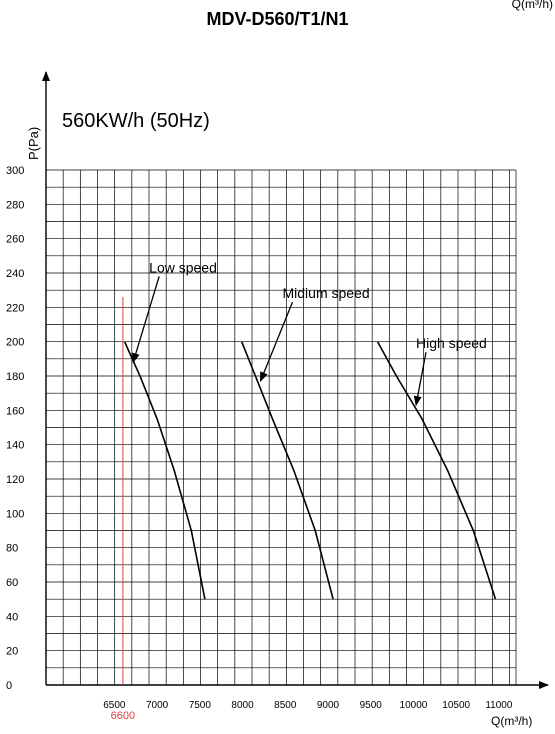  I want to click on annotation-label: Midium speed, so click(325, 293).